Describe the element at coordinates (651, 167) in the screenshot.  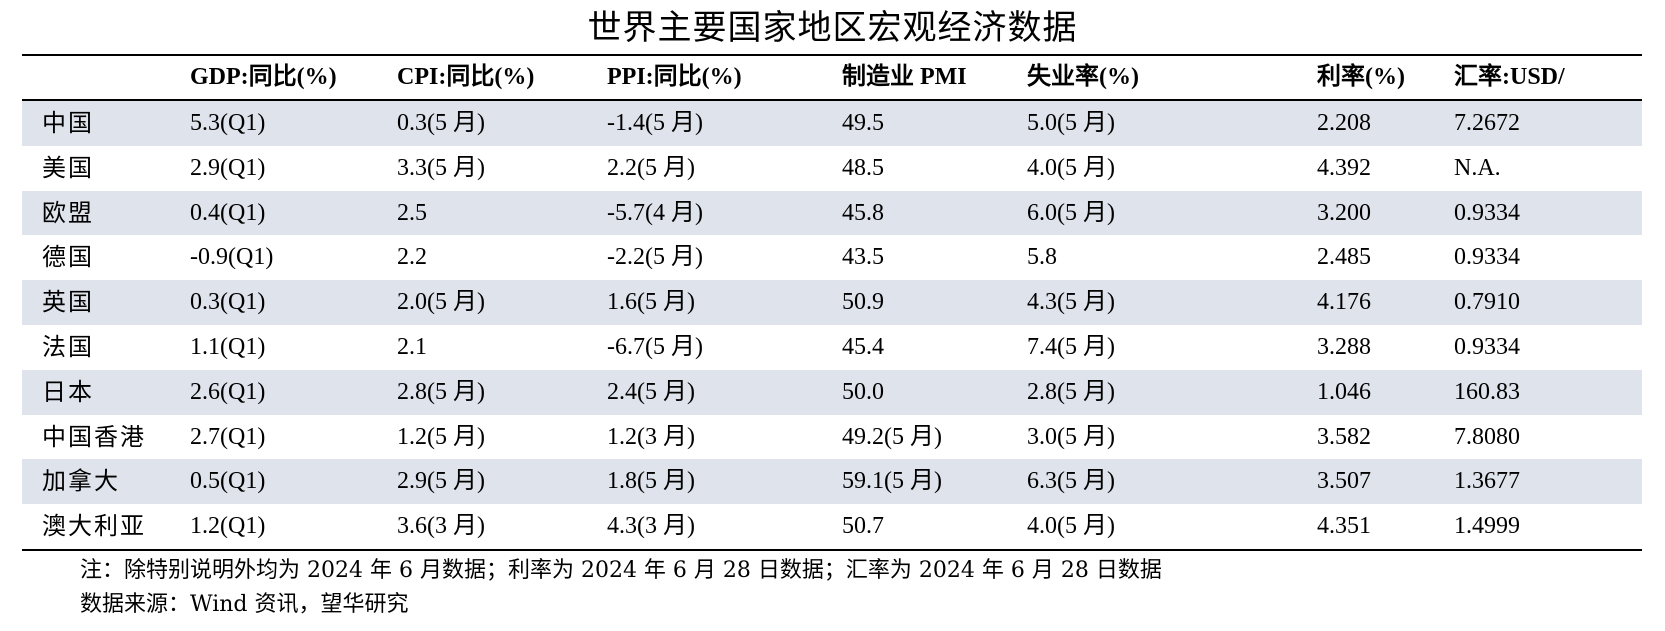
I see `ppi-cell: 2.2(5 月)` at that location.